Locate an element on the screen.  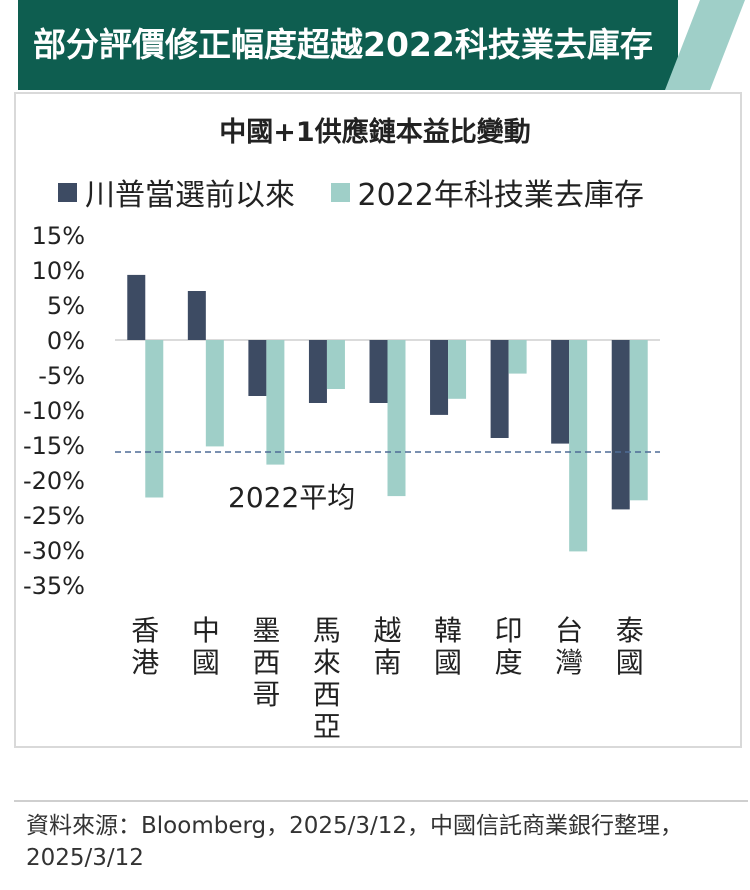
footer-divider is located at coordinates (381, 801).